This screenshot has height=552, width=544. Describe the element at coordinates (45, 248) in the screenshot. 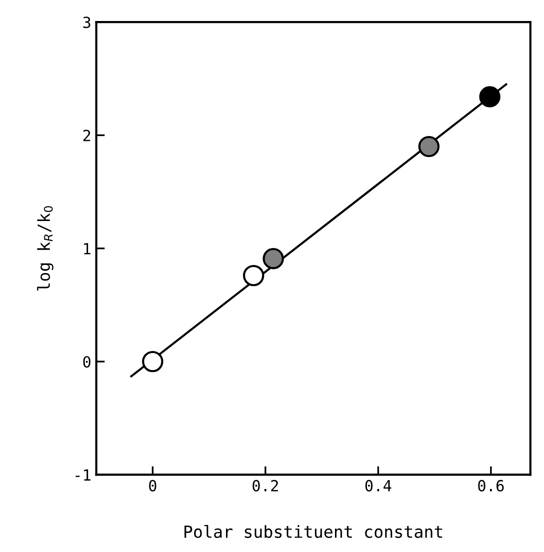

I see `y-axis-title: log k$_{R}$/k$_{0}$` at that location.